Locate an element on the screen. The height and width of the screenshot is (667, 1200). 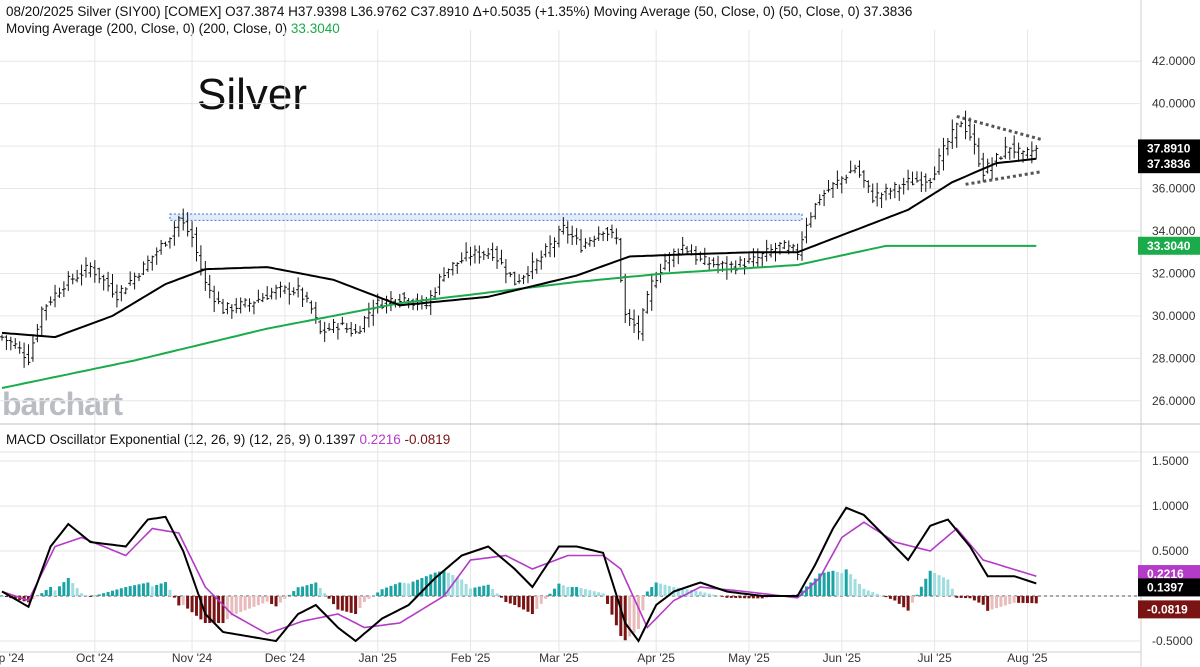
resistance-zone is located at coordinates (486, 217).